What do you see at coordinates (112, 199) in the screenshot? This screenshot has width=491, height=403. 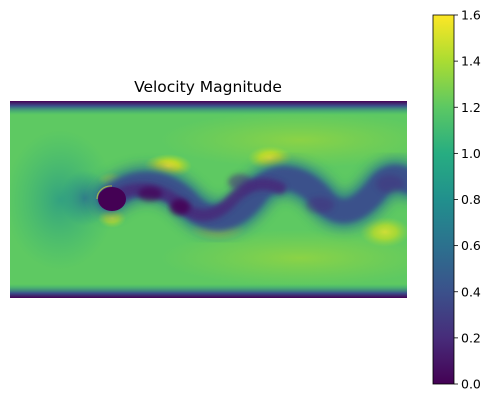 I see `cylinder-obstacle` at bounding box center [112, 199].